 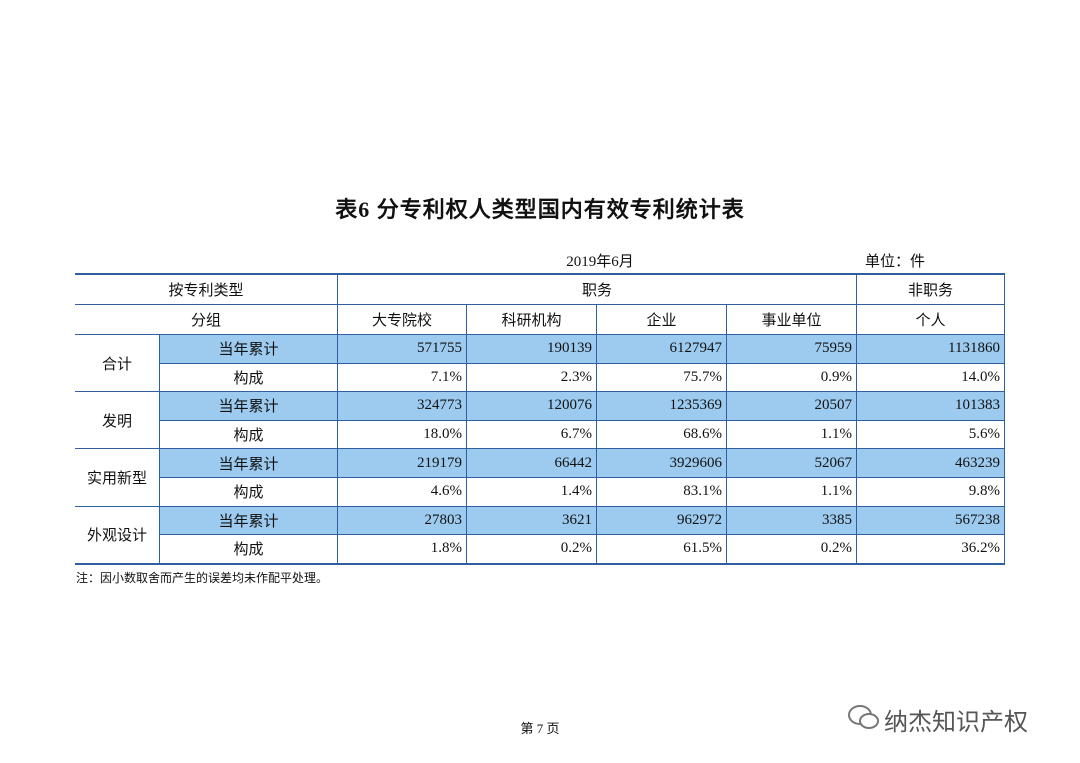 I want to click on value-cell: 66442, so click(x=532, y=463).